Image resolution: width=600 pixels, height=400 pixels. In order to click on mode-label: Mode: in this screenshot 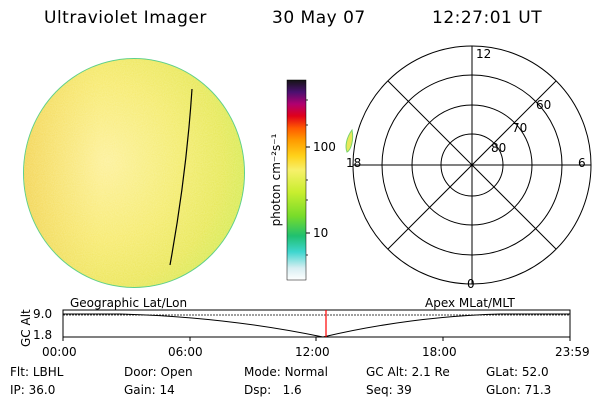, I will do `click(262, 372)`.